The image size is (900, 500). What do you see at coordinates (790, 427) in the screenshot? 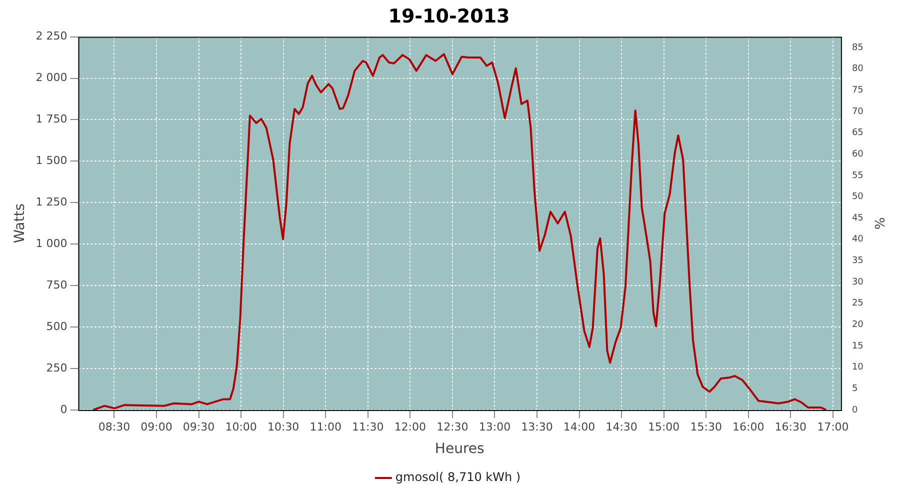
I see `x-tick-label: 16:30` at bounding box center [790, 427].